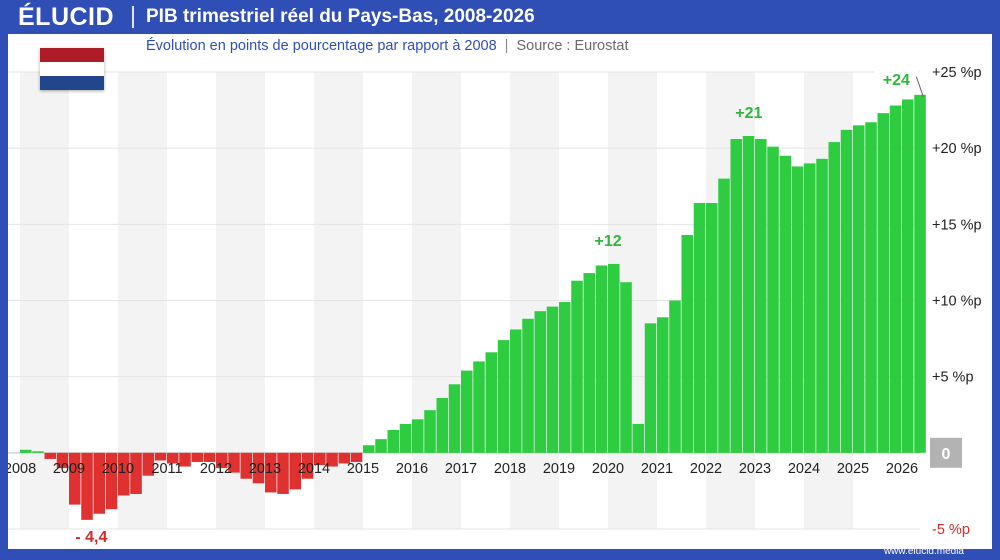  Describe the element at coordinates (957, 302) in the screenshot. I see `y-tick-label: +10 %p` at that location.